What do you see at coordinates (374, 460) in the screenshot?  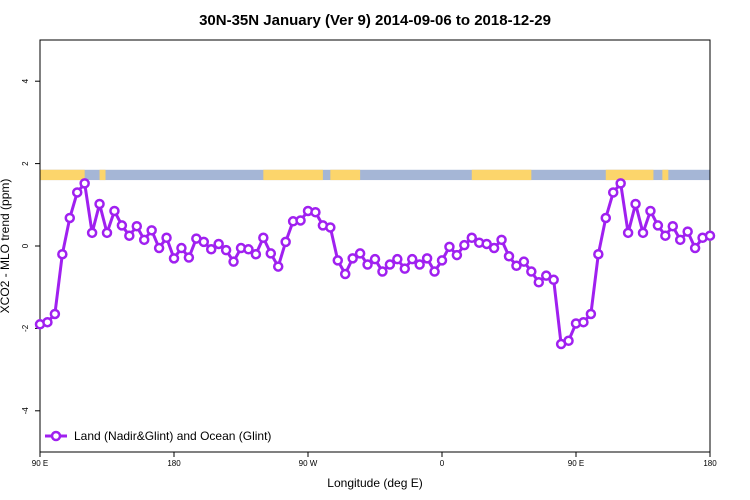 I see `x-axis: 90 E 180 90 W 0 90 E 180` at bounding box center [374, 460].